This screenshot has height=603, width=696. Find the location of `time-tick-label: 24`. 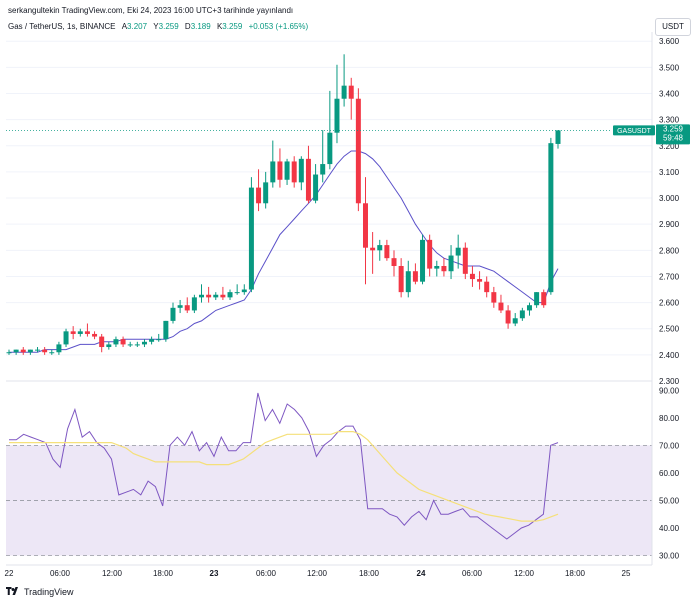

time-tick-label: 24 is located at coordinates (421, 573).